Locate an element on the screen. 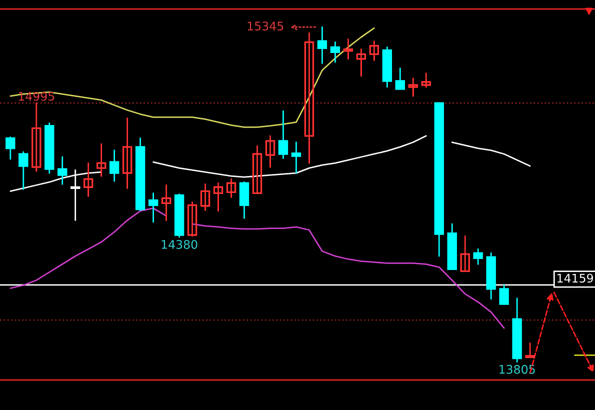  annotation: 14380 is located at coordinates (180, 244).